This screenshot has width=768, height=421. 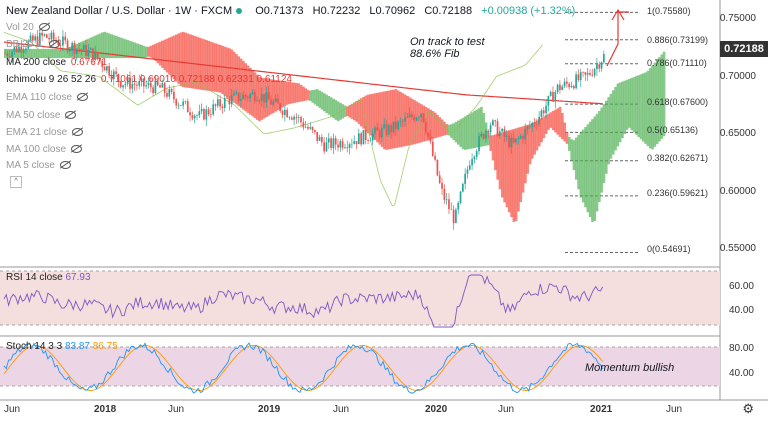 What do you see at coordinates (47, 97) in the screenshot?
I see `indicator-ema110: EMA 110 close` at bounding box center [47, 97].